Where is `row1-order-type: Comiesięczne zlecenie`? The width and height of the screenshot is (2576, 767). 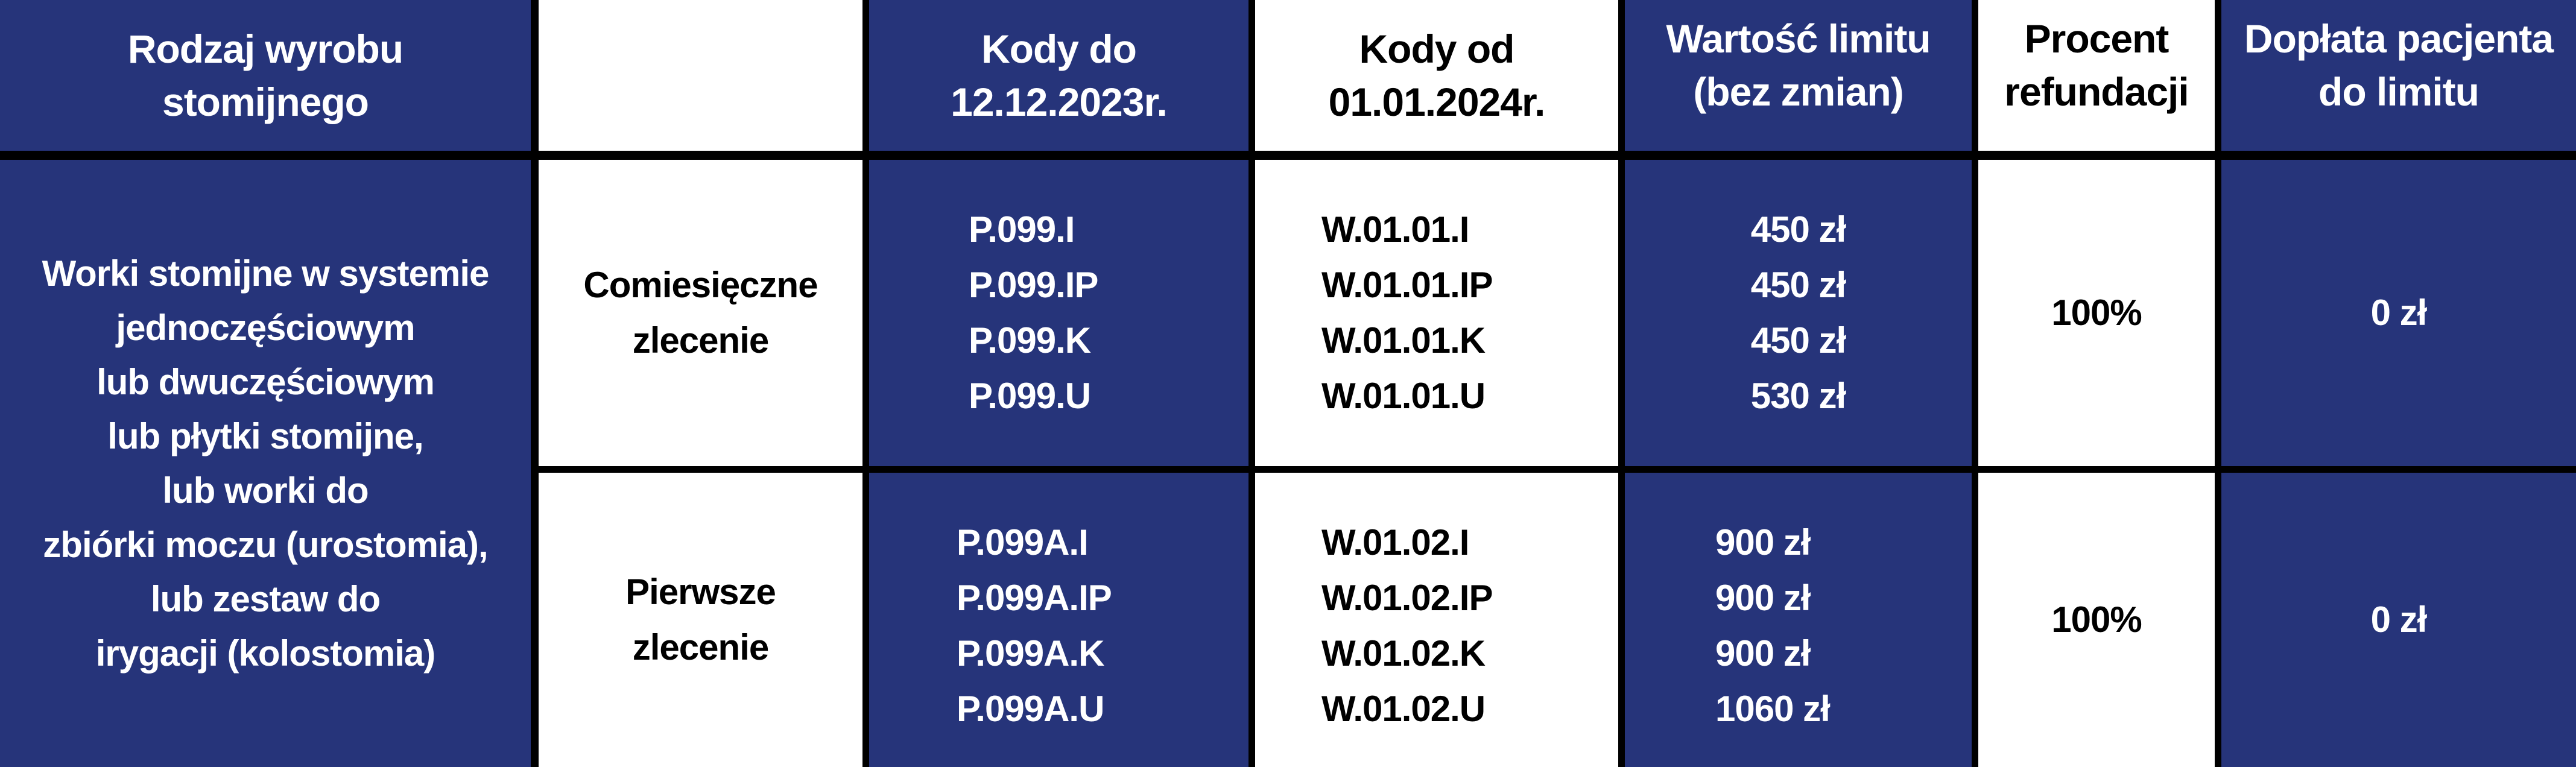 row1-order-type: Comiesięczne zlecenie is located at coordinates (700, 313).